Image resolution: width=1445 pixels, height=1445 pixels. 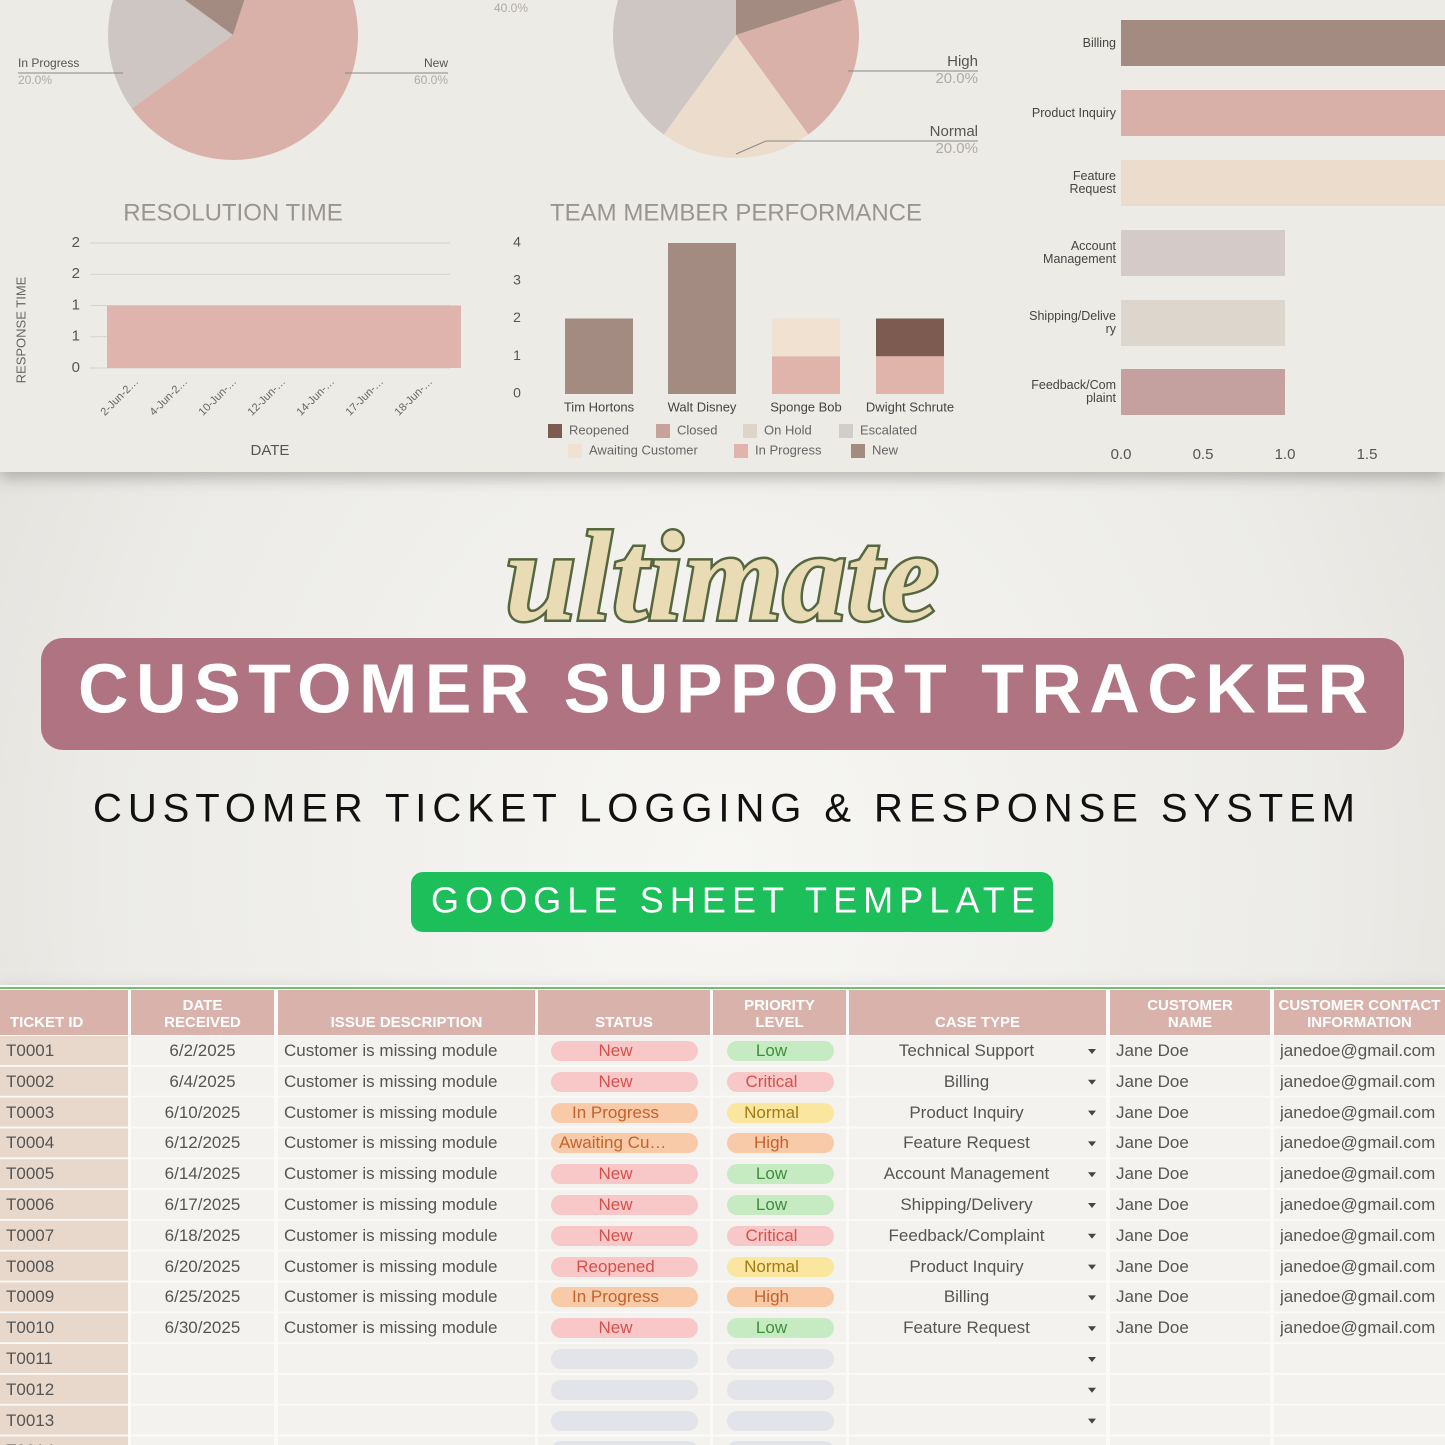 What do you see at coordinates (722, 694) in the screenshot?
I see `title-banner` at bounding box center [722, 694].